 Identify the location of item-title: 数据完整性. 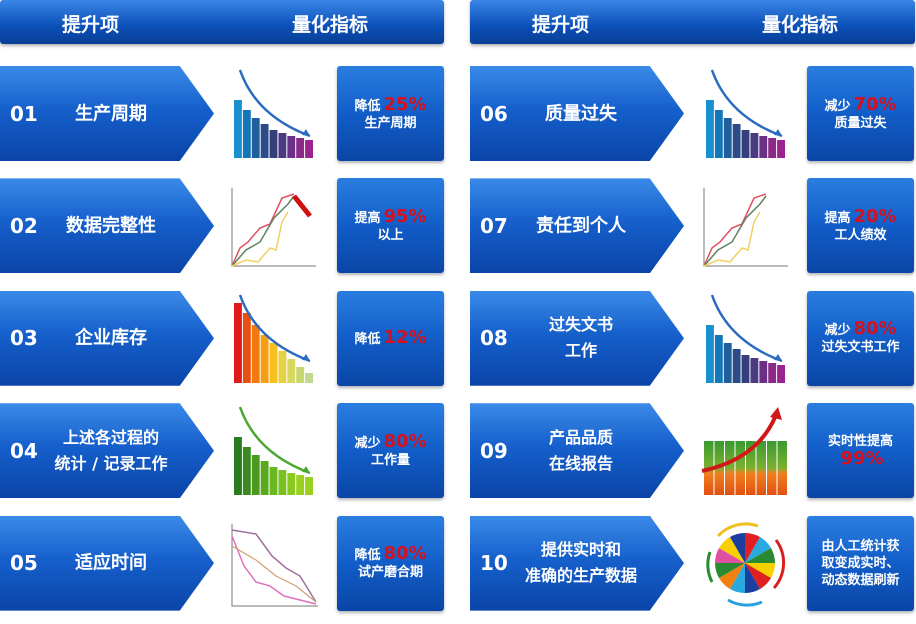
(111, 225).